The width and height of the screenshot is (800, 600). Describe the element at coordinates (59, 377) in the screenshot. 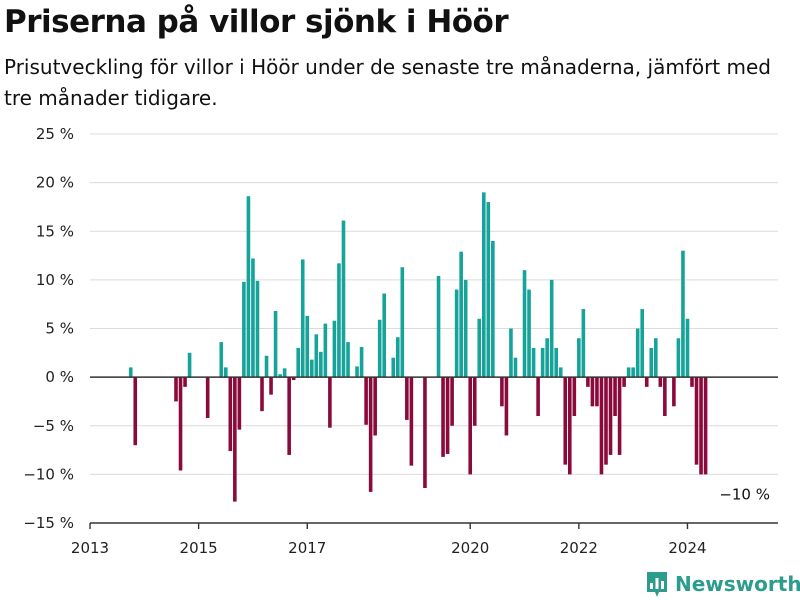

I see `y-tick-label: 0 %` at that location.